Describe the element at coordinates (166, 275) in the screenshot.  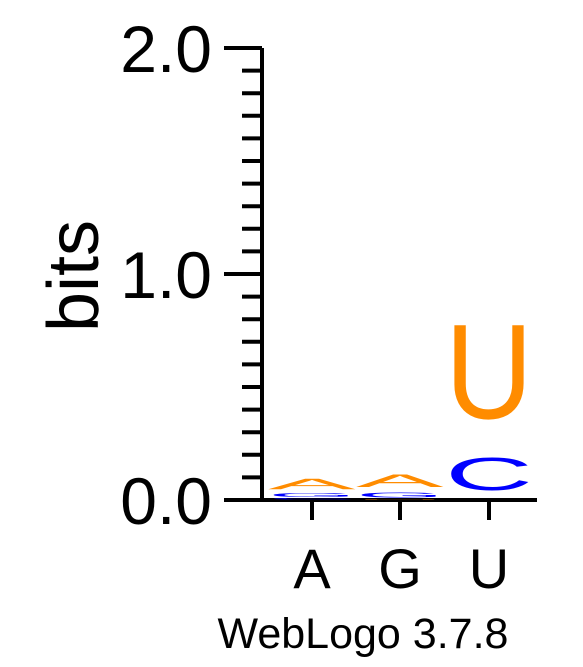
I see `y-tick-label: 1.0` at that location.